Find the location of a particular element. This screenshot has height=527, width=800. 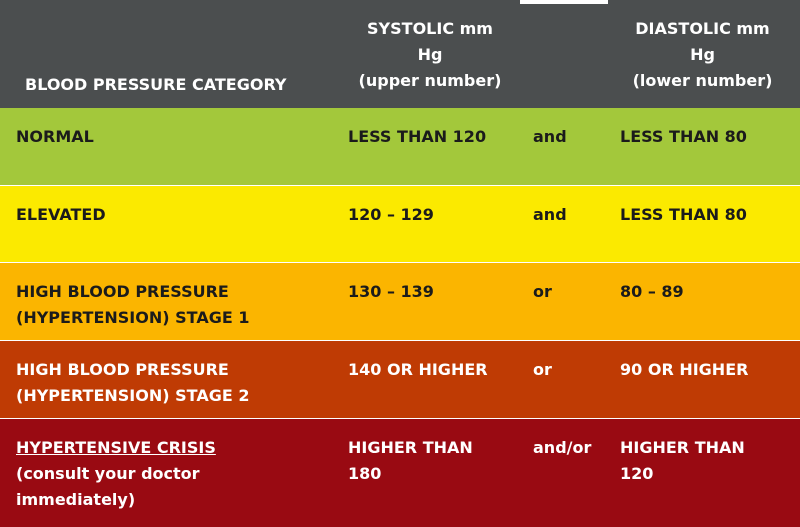

category: NORMAL is located at coordinates (55, 136).